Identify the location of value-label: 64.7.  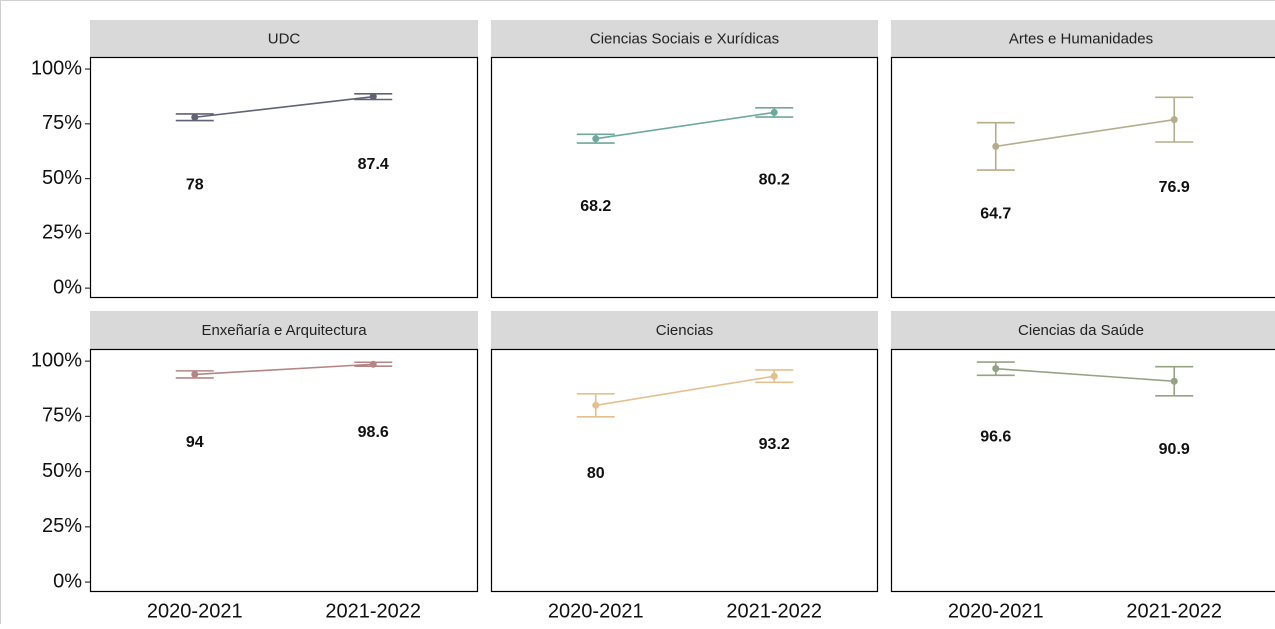
(995, 214).